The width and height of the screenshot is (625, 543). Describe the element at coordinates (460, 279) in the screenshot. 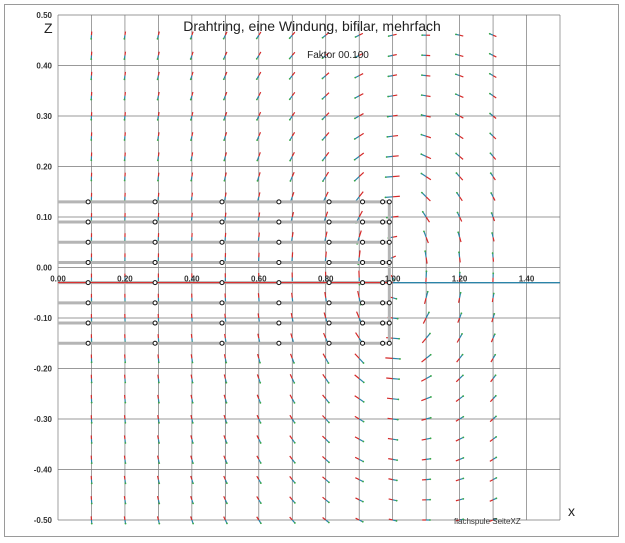

I see `x-tick-label: 1.20` at that location.